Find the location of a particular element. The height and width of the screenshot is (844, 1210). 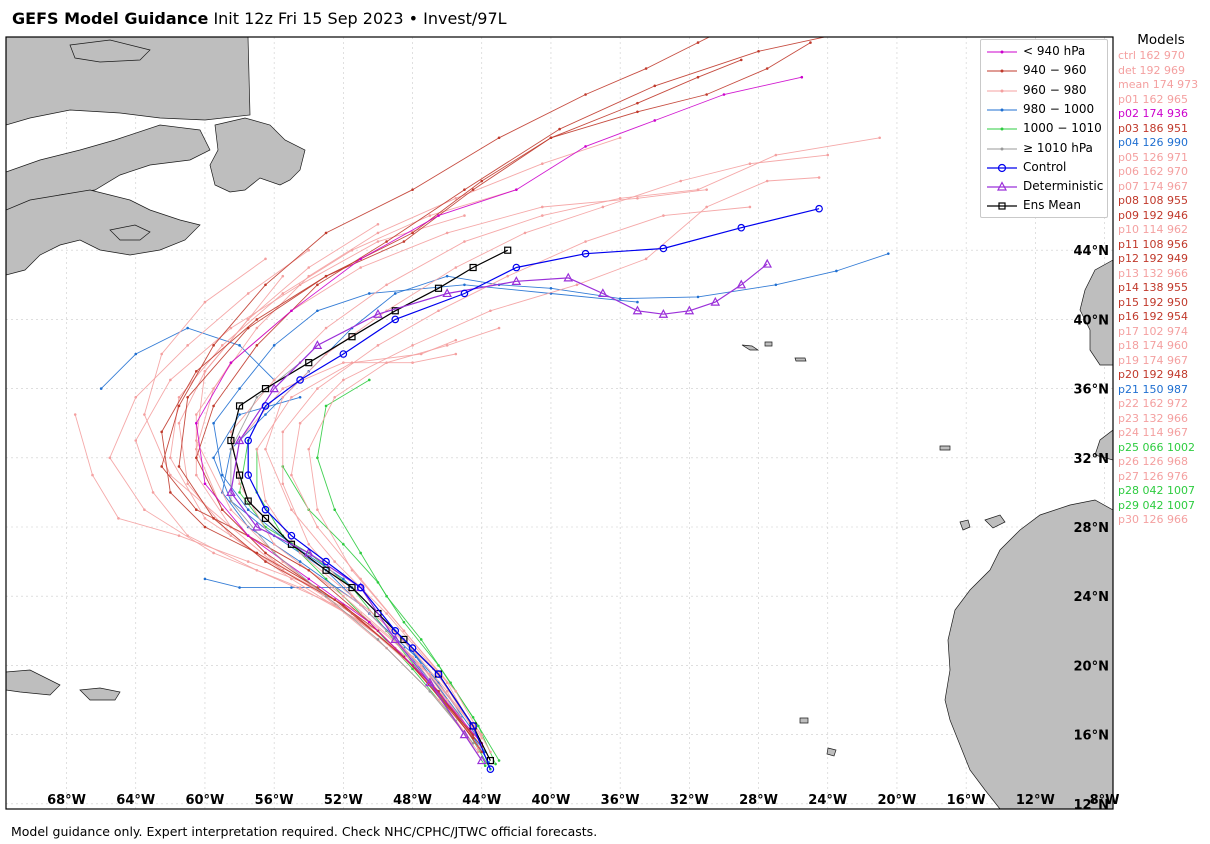

lon-tick-label: 8°W is located at coordinates (1105, 800).